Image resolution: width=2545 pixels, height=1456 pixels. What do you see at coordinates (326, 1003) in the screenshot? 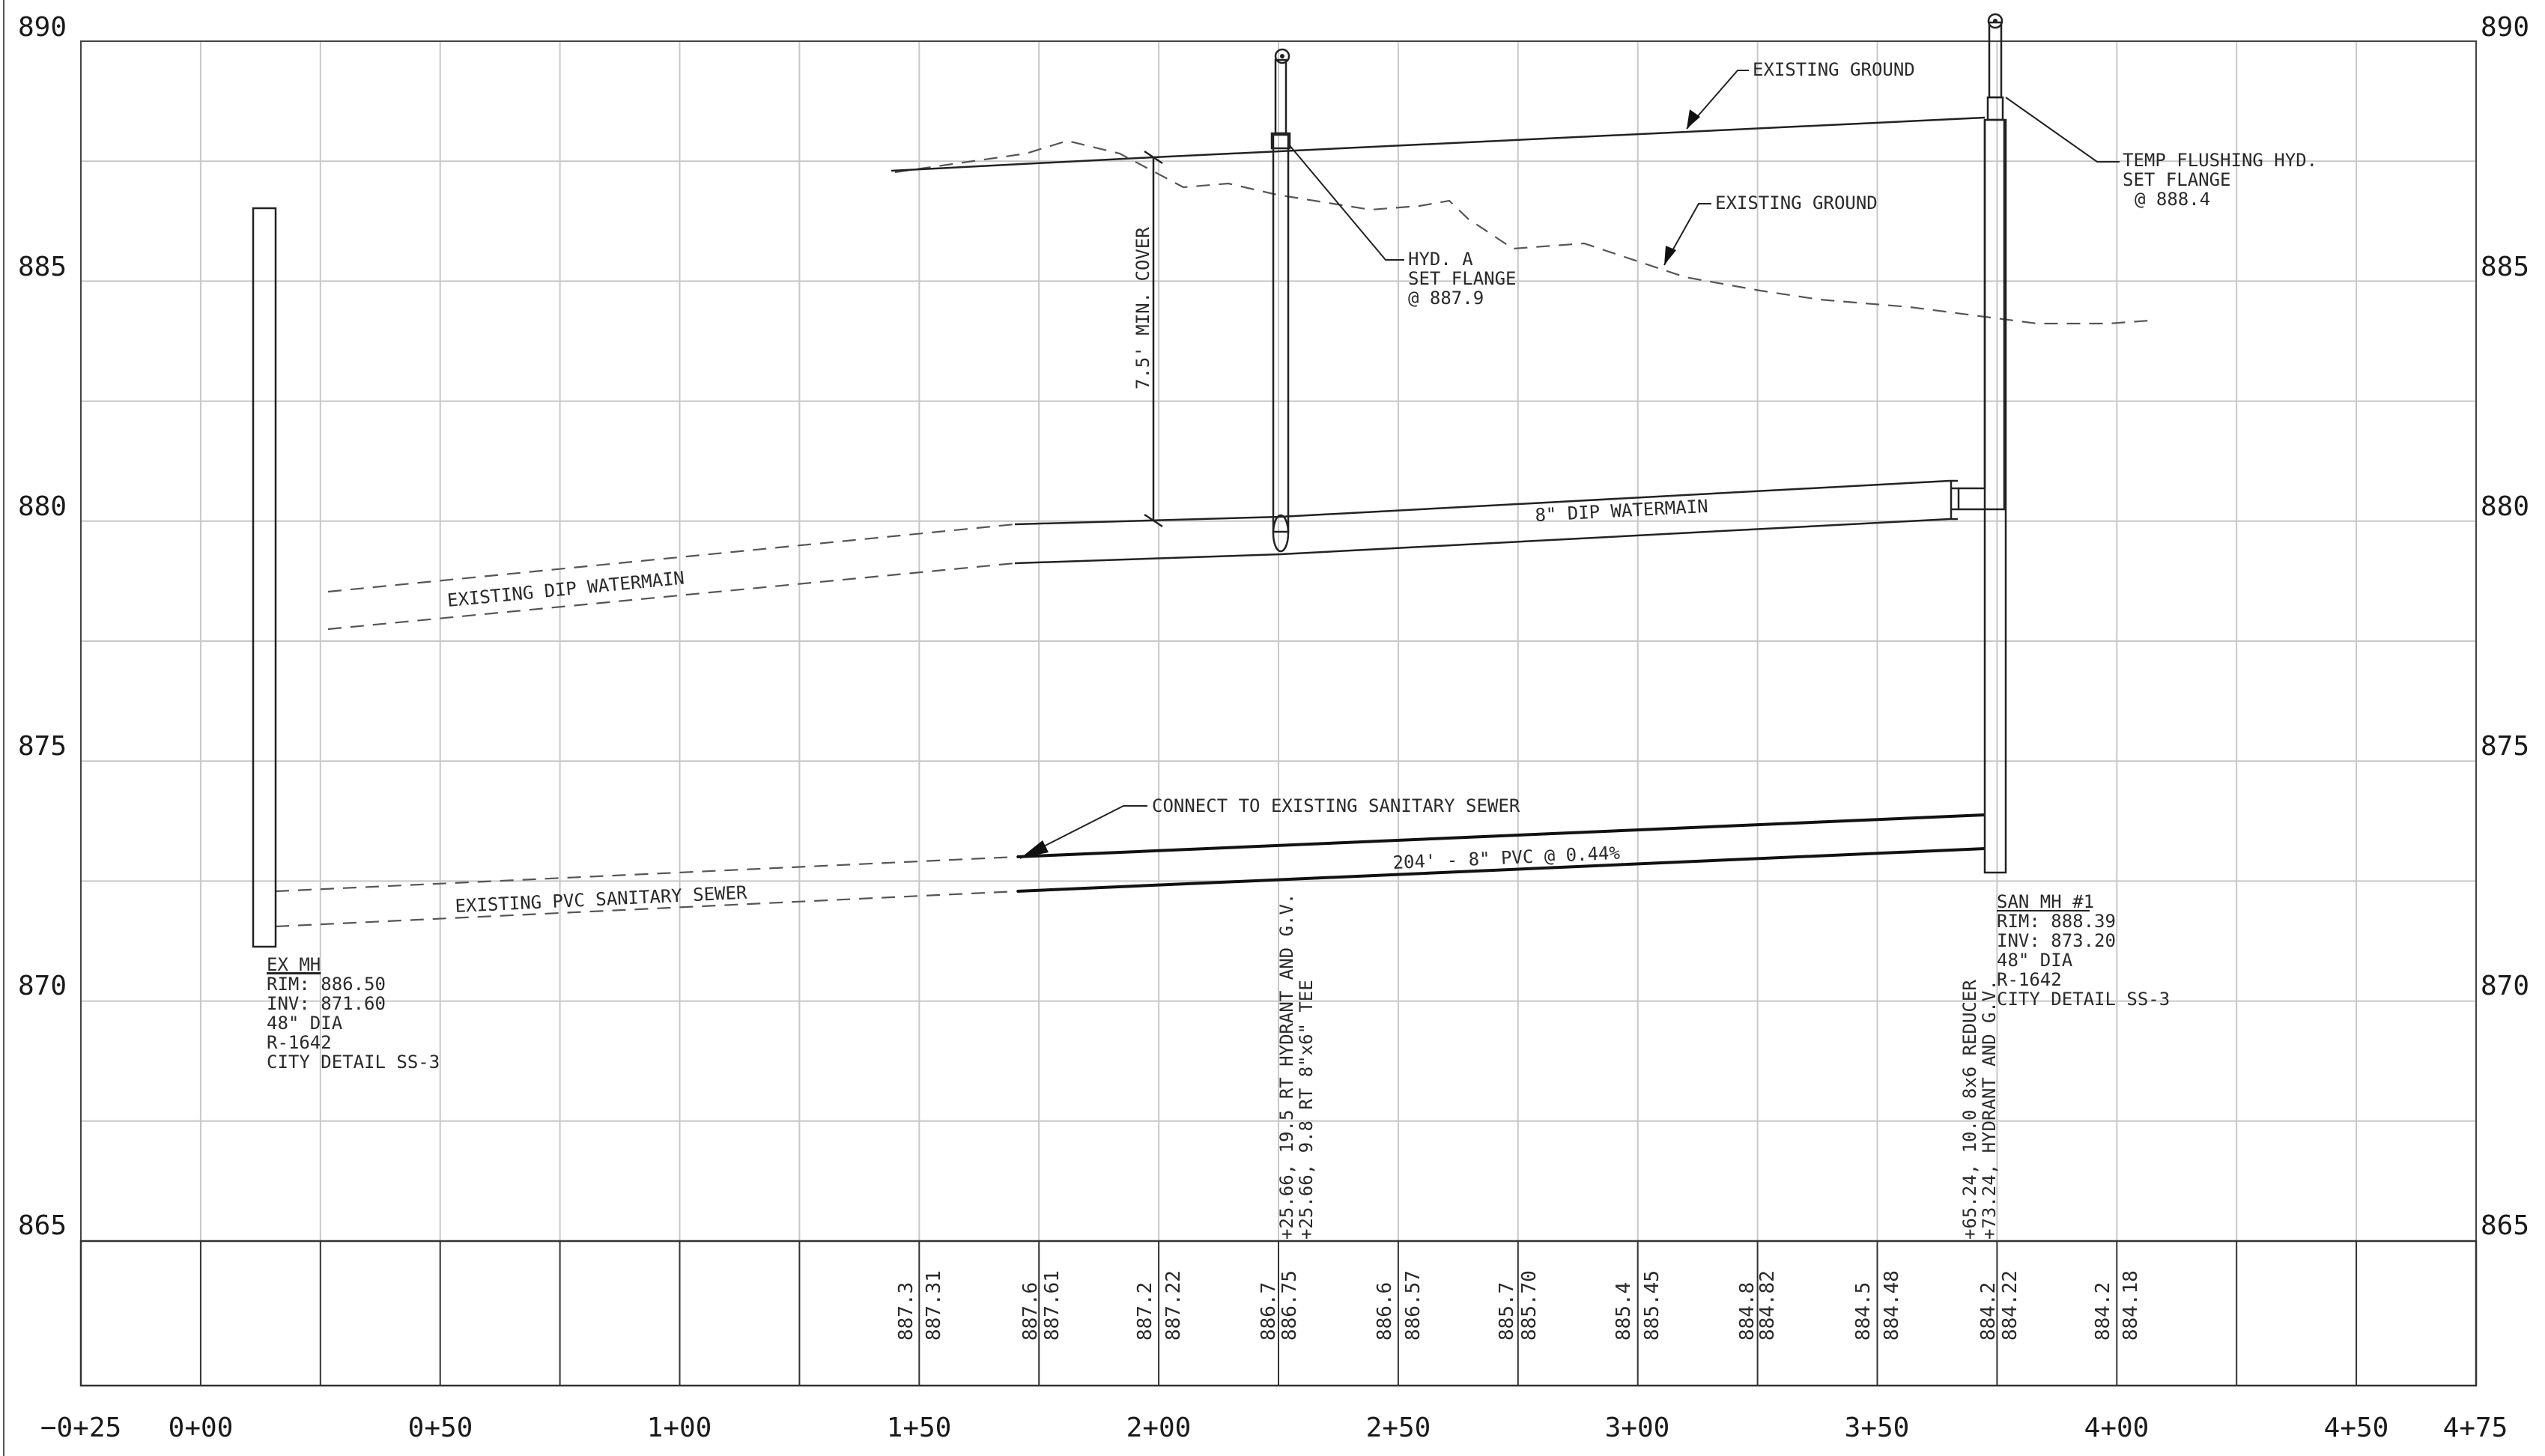
I see `ex-mh-line: INV: 871.60` at bounding box center [326, 1003].